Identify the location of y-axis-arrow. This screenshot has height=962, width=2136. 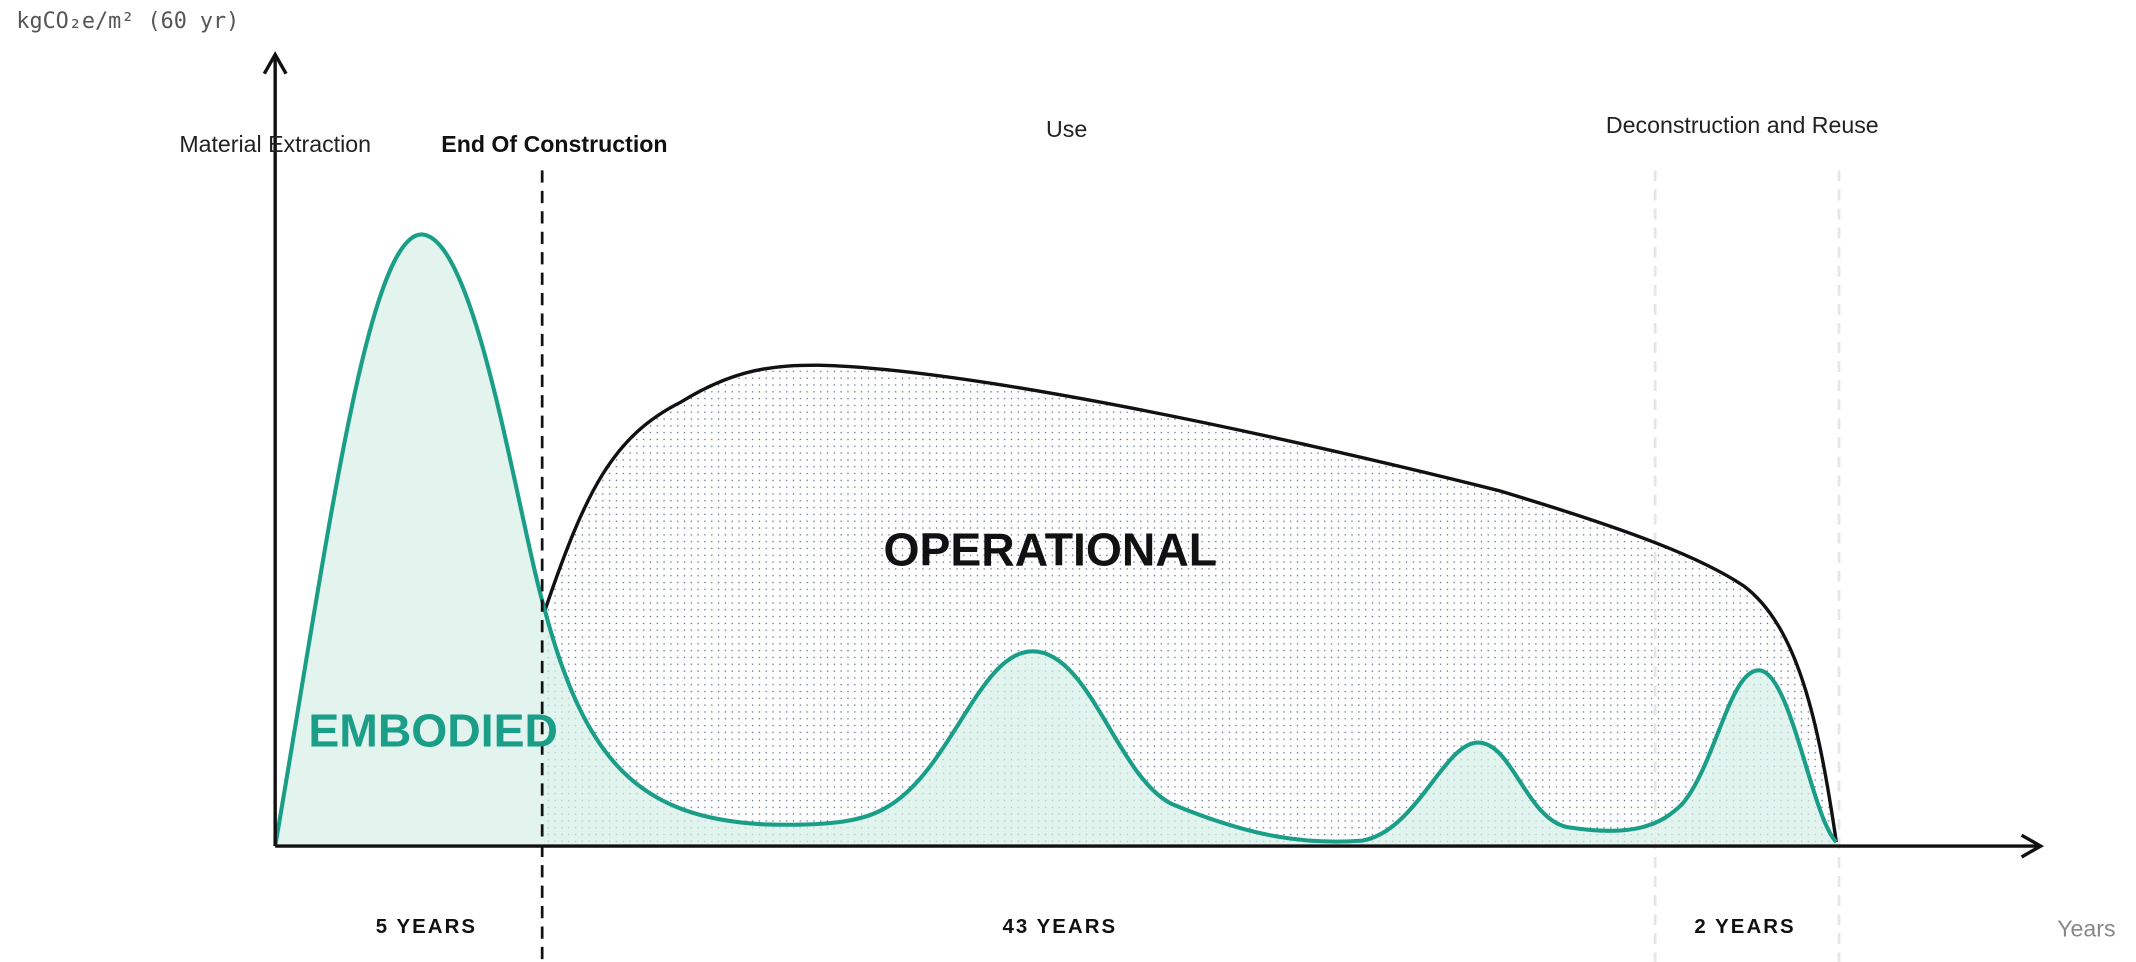
(275, 63).